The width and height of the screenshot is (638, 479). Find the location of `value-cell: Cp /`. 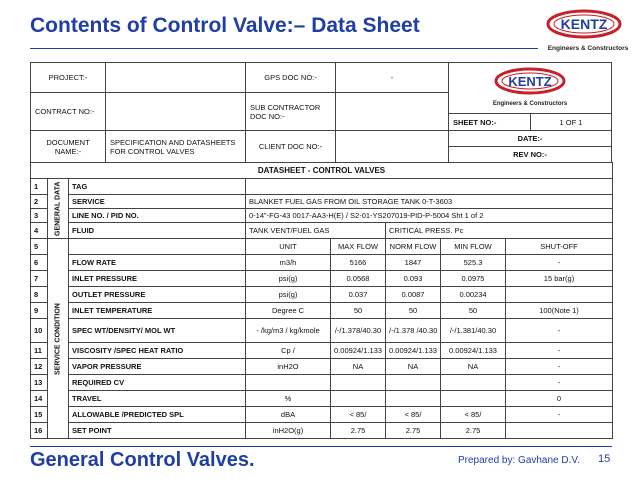

value-cell: Cp / is located at coordinates (288, 350).